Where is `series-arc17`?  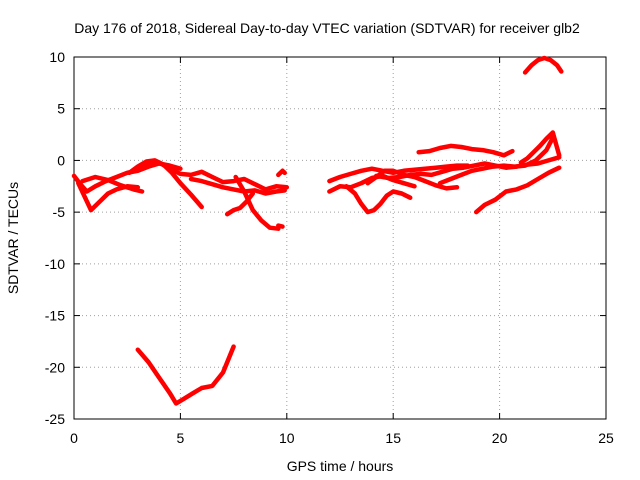
series-arc17 is located at coordinates (465, 150).